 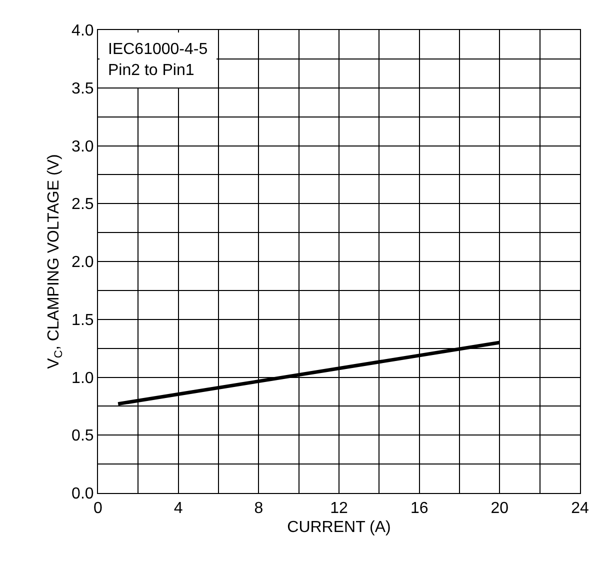 What do you see at coordinates (259, 509) in the screenshot?
I see `x-tick-label: 8` at bounding box center [259, 509].